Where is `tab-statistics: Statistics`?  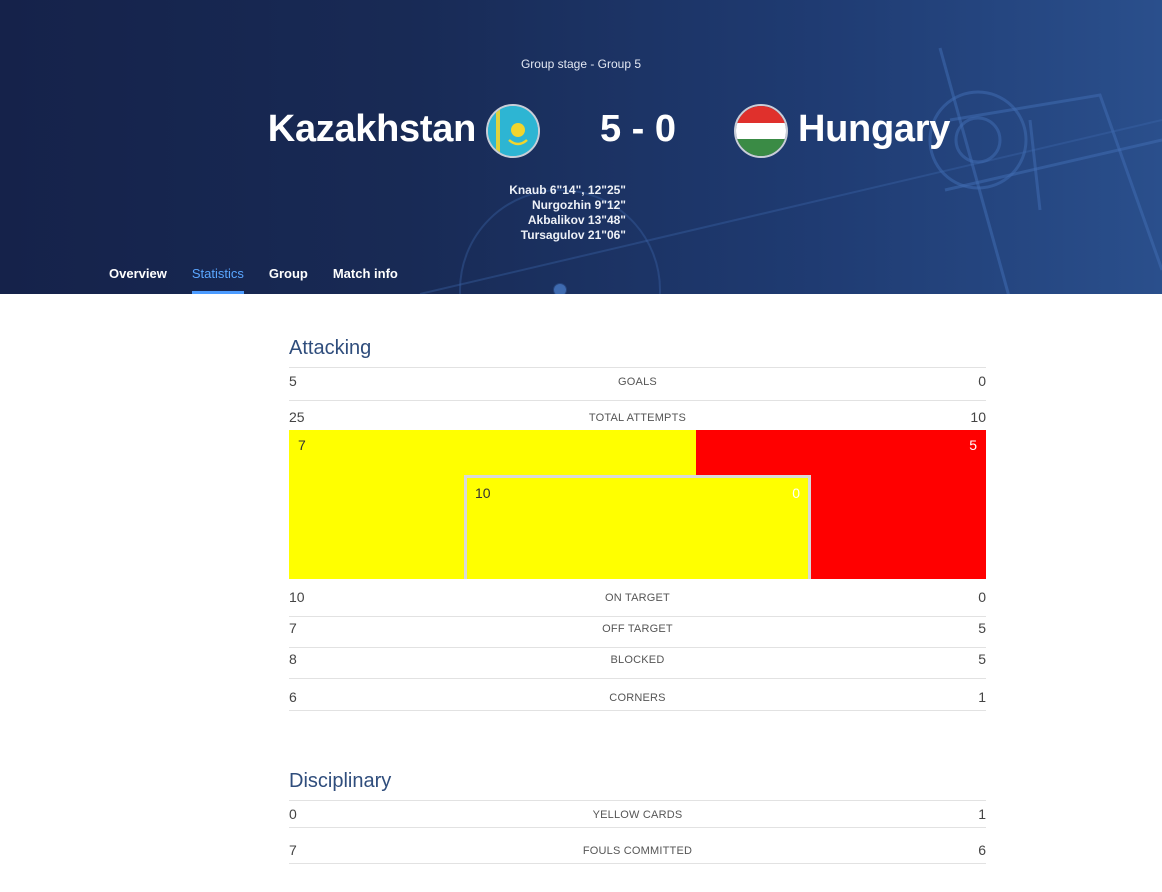
tab-statistics: Statistics is located at coordinates (217, 280).